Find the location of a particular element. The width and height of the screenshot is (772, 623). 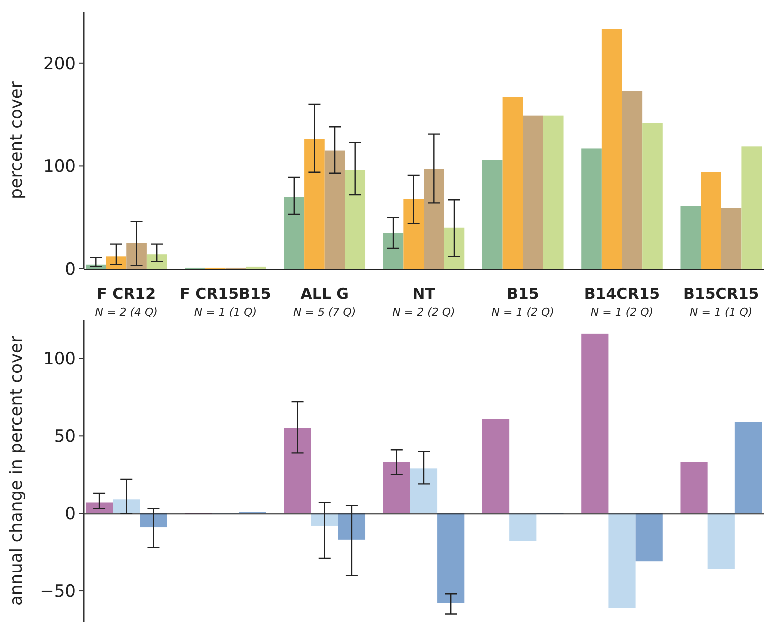

x-tick-label: N = 2 (4 Q) is located at coordinates (126, 312).